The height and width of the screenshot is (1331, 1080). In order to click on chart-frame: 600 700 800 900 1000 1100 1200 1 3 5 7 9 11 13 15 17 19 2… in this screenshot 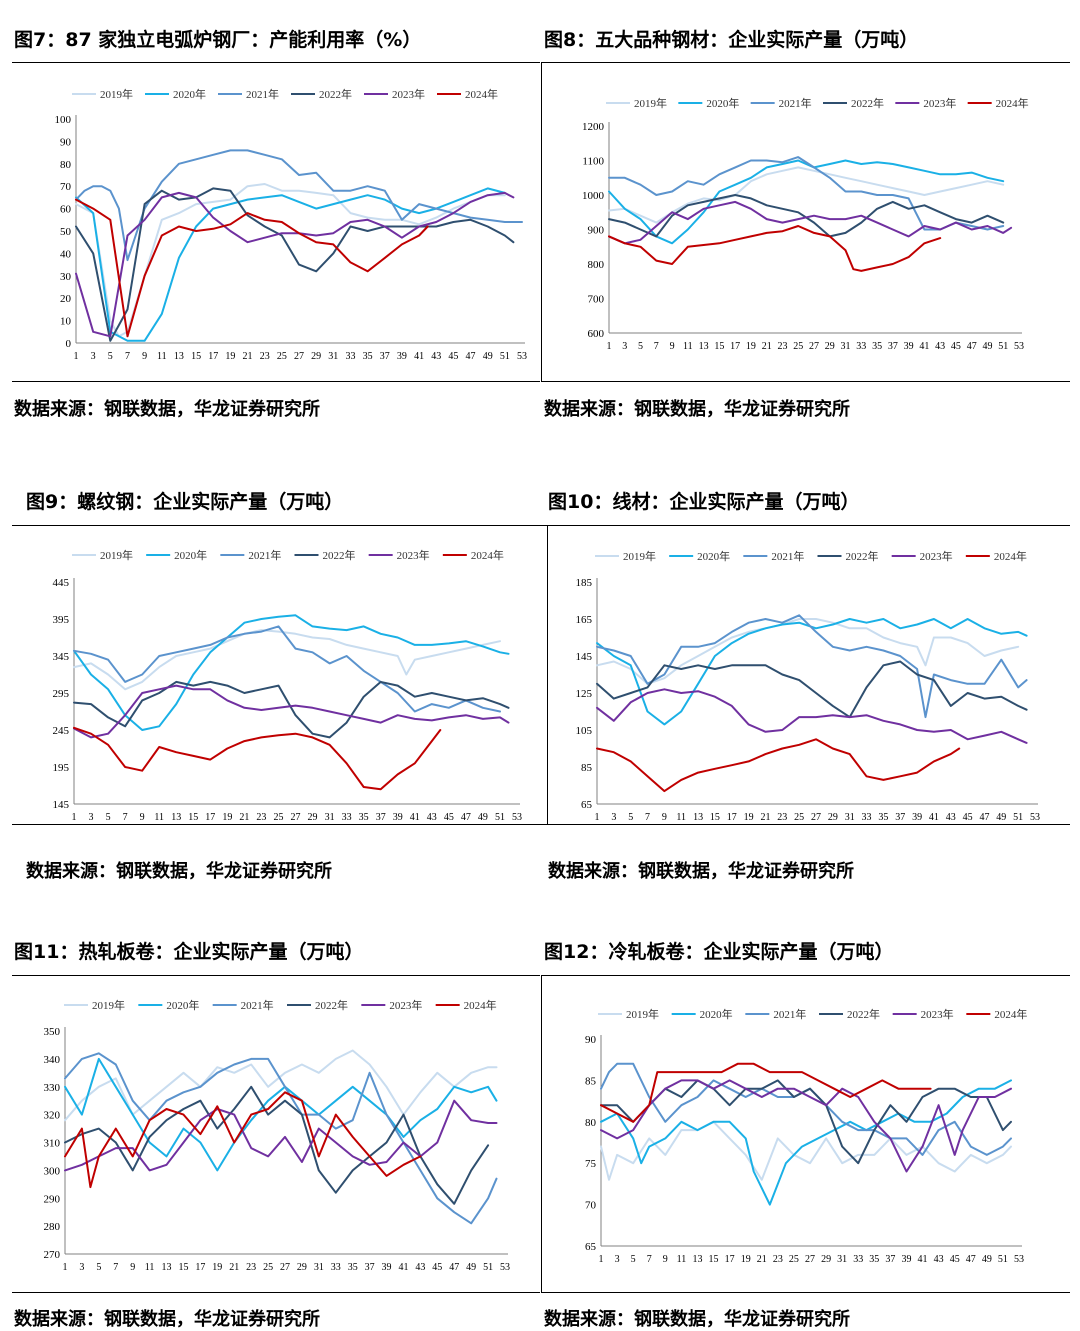, I will do `click(805, 222)`.